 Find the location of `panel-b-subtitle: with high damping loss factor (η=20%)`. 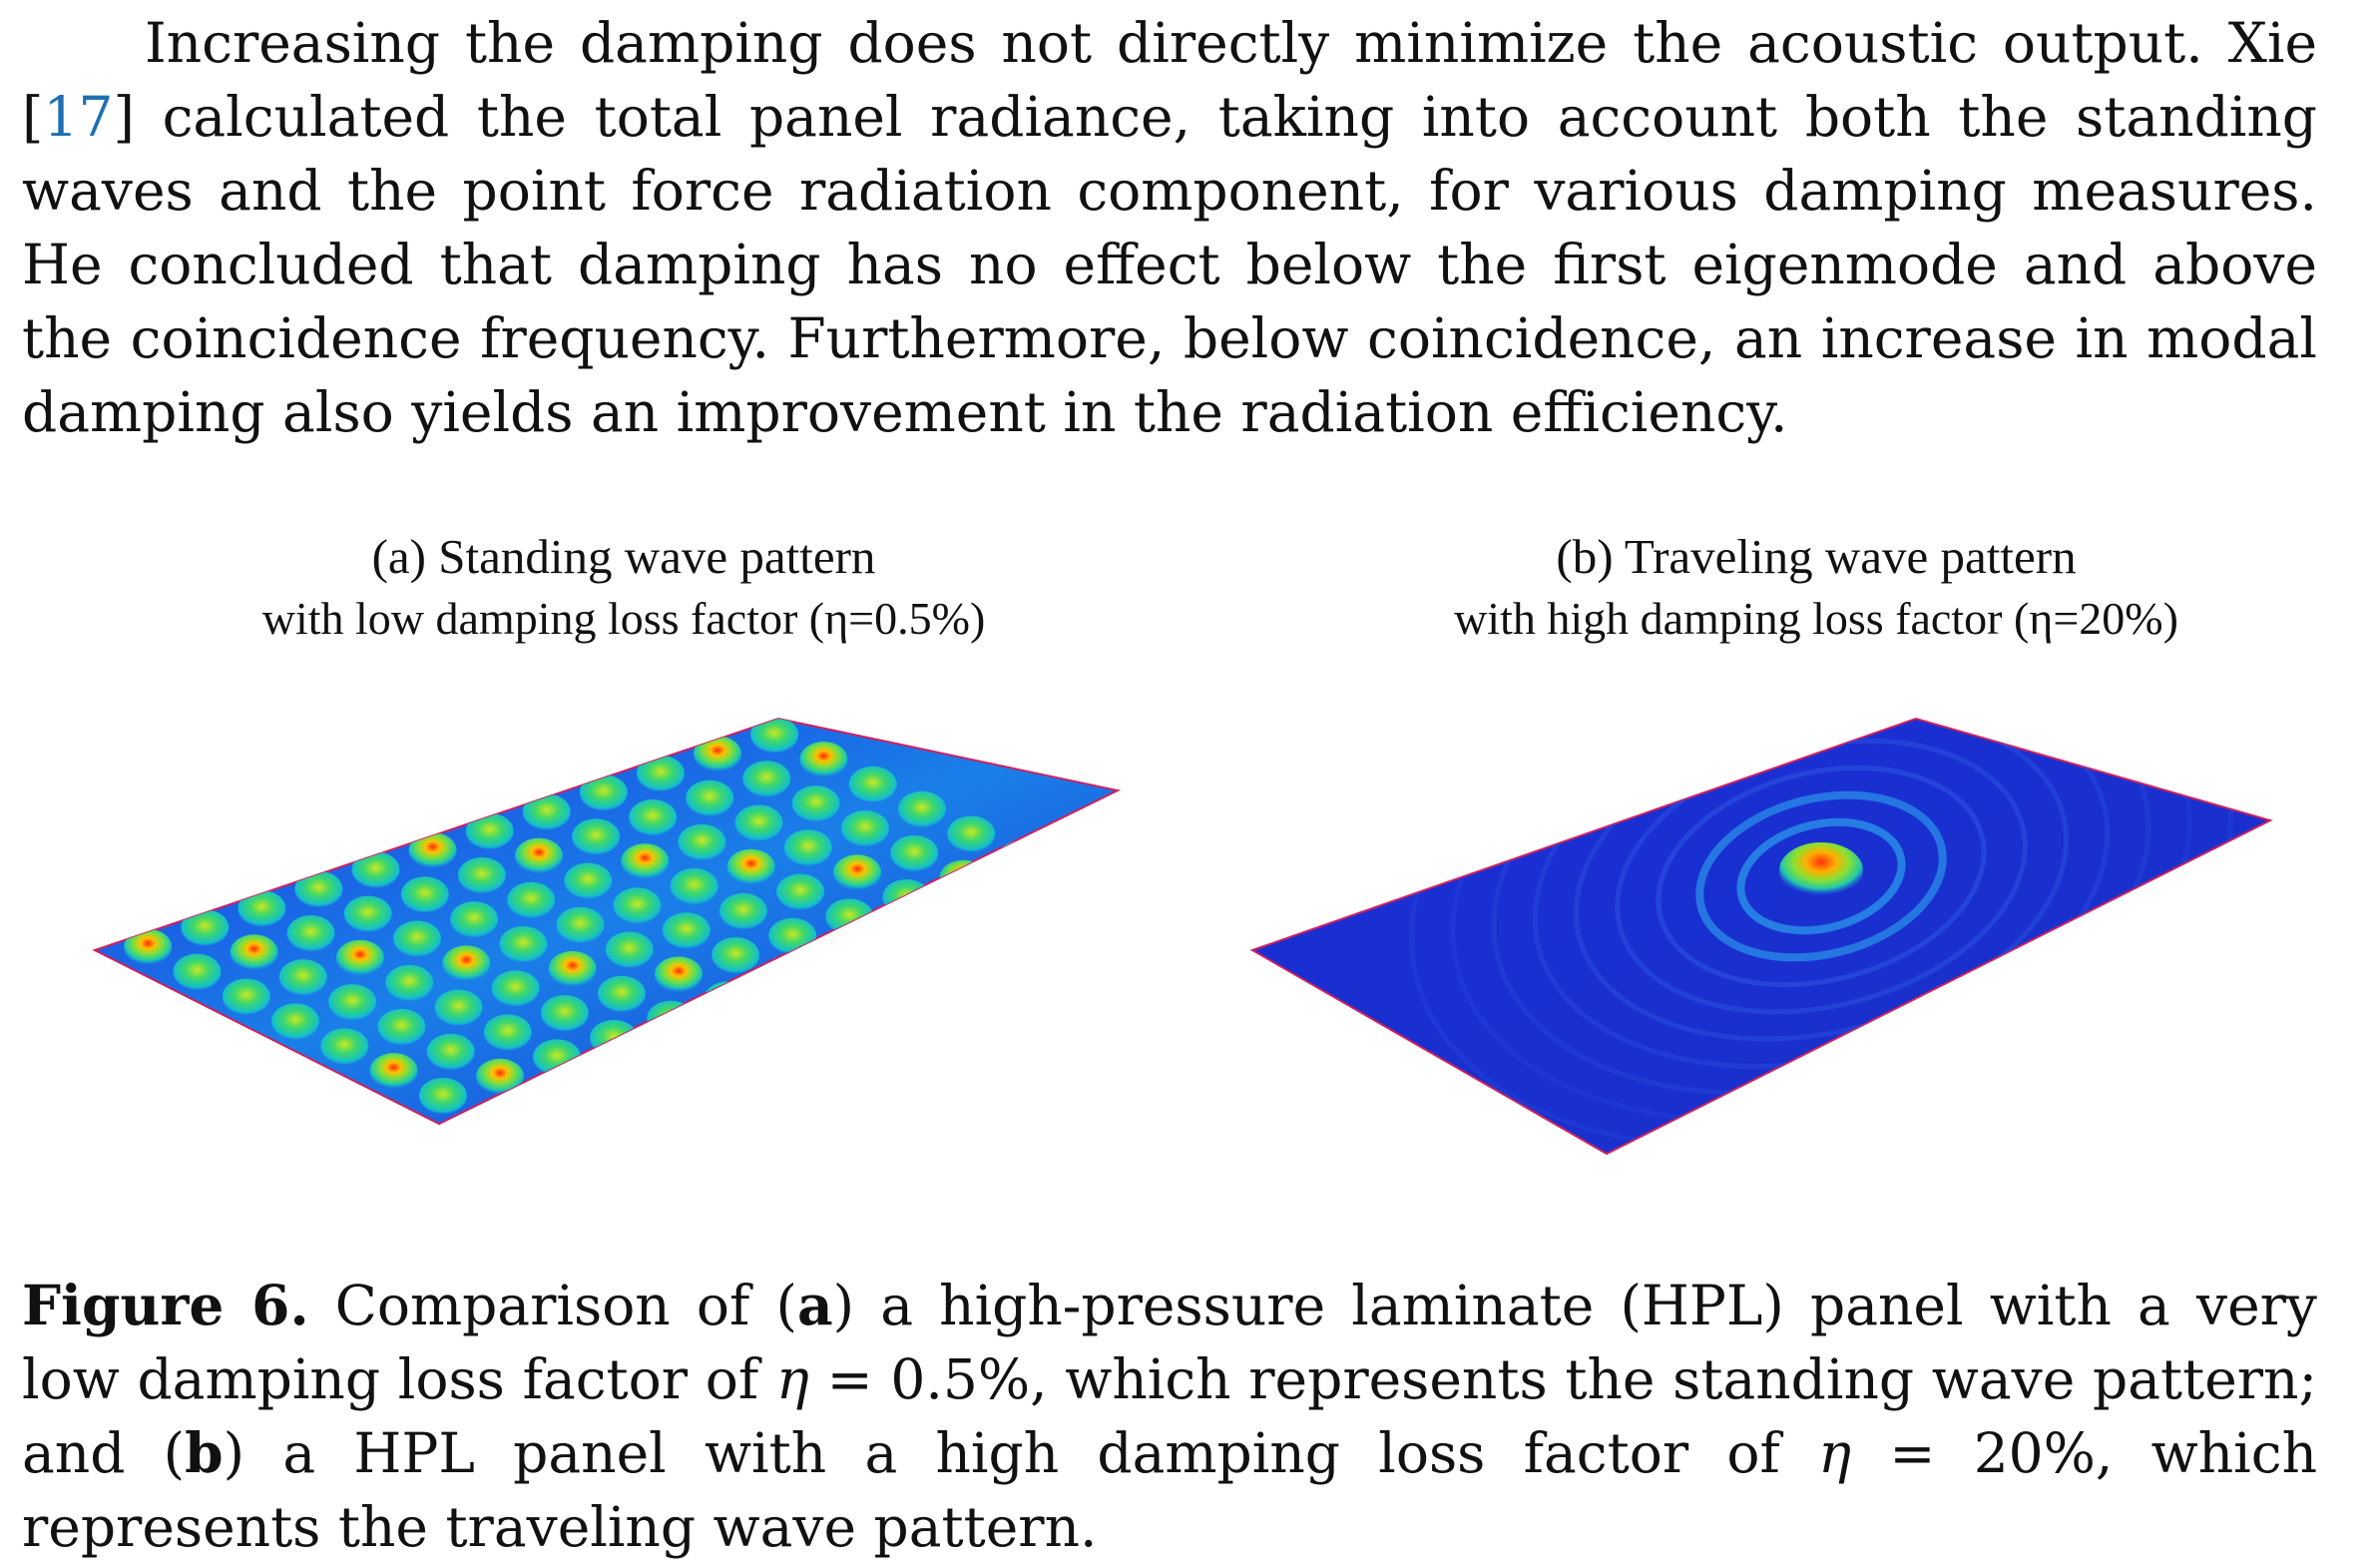

panel-b-subtitle: with high damping loss factor (η=20%) is located at coordinates (1816, 618).